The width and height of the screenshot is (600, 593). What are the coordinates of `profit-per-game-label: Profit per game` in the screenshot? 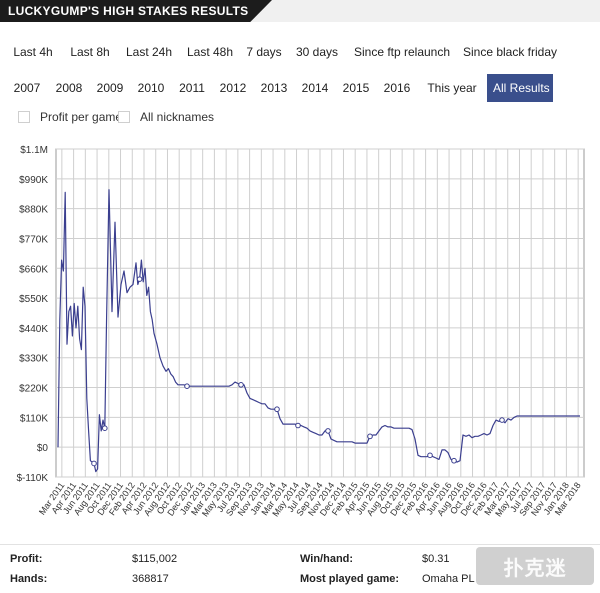 It's located at (81, 117).